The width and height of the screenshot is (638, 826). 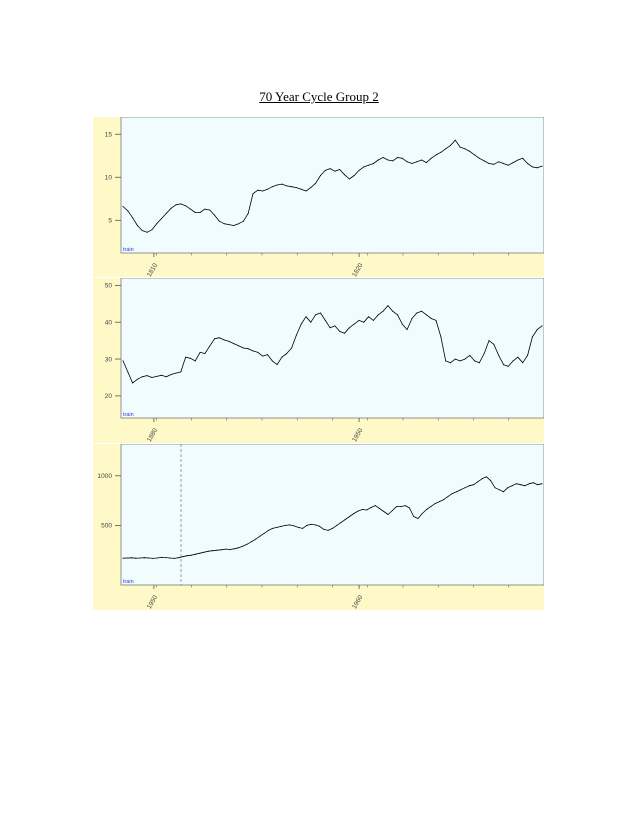 I want to click on chart-1-ytick-label: 15, so click(x=109, y=135).